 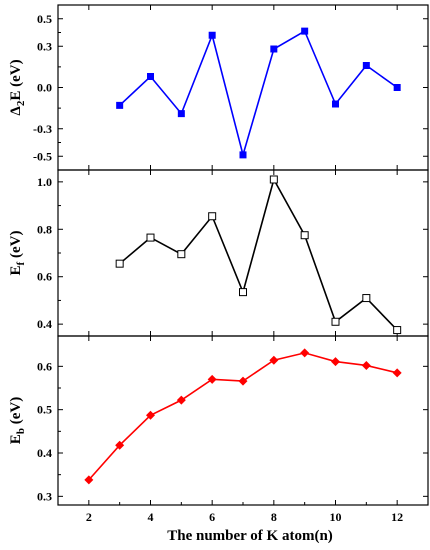 I want to click on y-axis-label-unit: E (eV), so click(x=16, y=79).